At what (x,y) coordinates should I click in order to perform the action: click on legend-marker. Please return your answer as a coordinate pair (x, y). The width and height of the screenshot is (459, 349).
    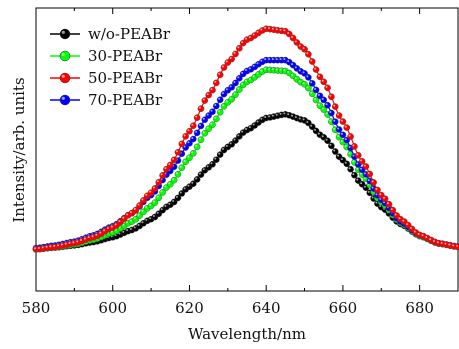
    Looking at the image, I should click on (65, 56).